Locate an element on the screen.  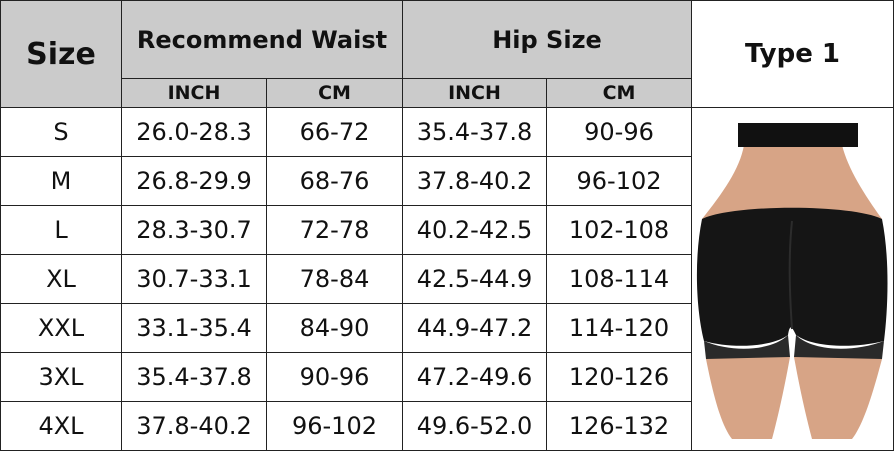
data-row: XL 30.7-33.1 78-84 42.5-44.9 108-114 is located at coordinates (447, 279).